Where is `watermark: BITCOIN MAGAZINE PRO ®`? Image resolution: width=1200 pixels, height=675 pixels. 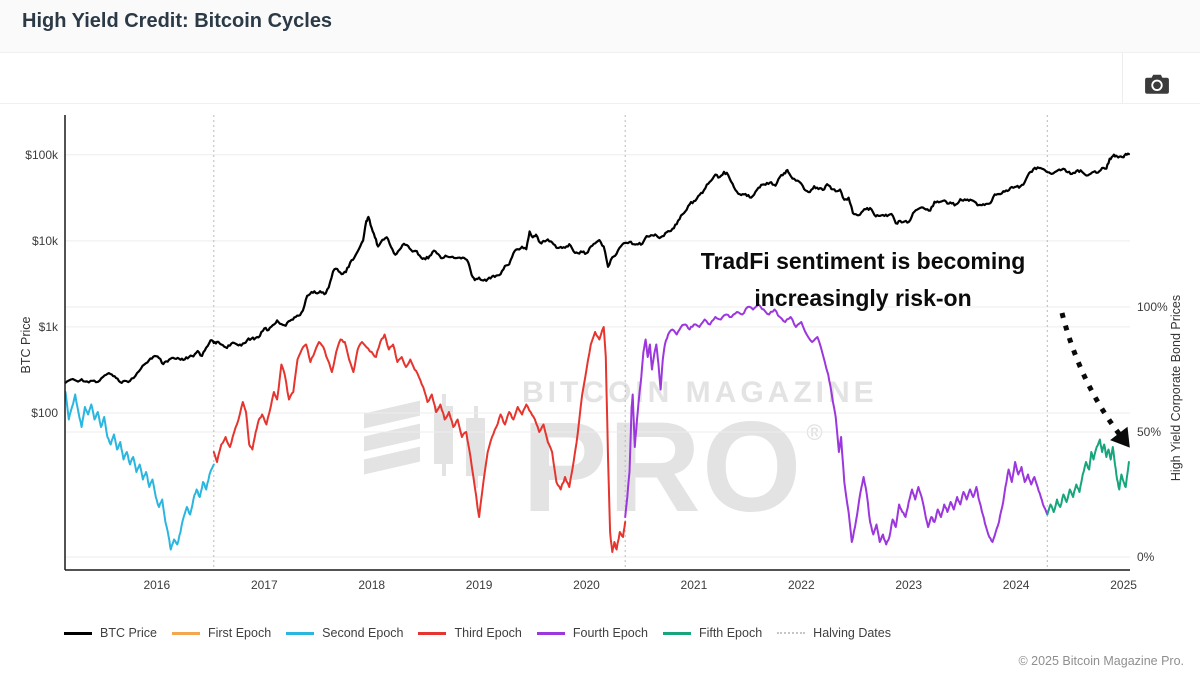
watermark: BITCOIN MAGAZINE PRO ® is located at coordinates (620, 457).